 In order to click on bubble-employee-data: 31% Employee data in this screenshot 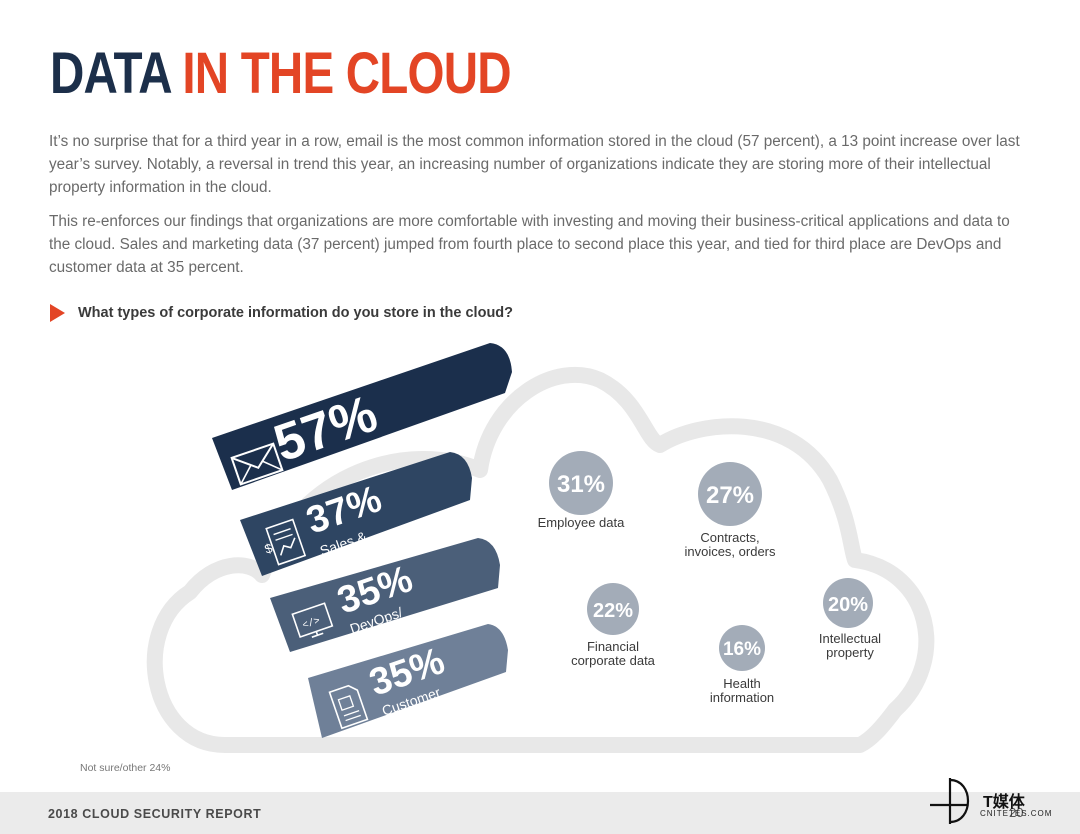, I will do `click(581, 490)`.